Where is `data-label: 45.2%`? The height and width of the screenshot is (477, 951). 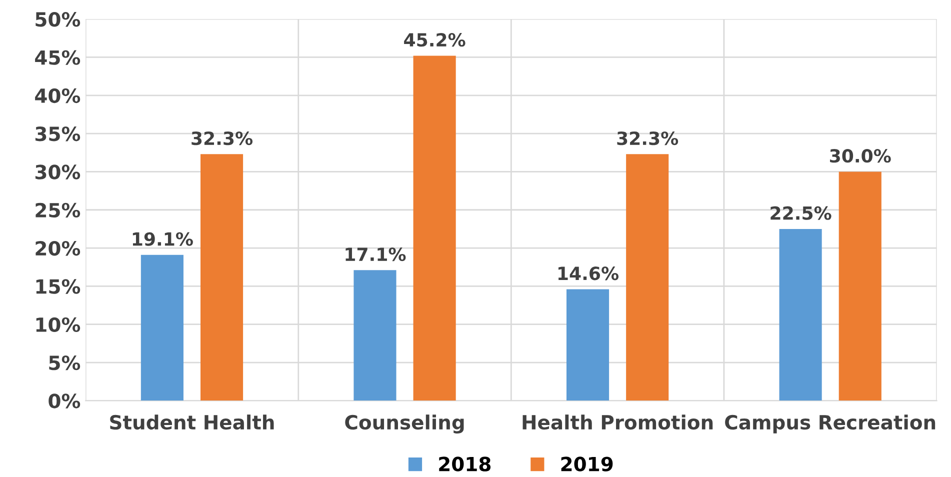
data-label: 45.2% is located at coordinates (435, 40).